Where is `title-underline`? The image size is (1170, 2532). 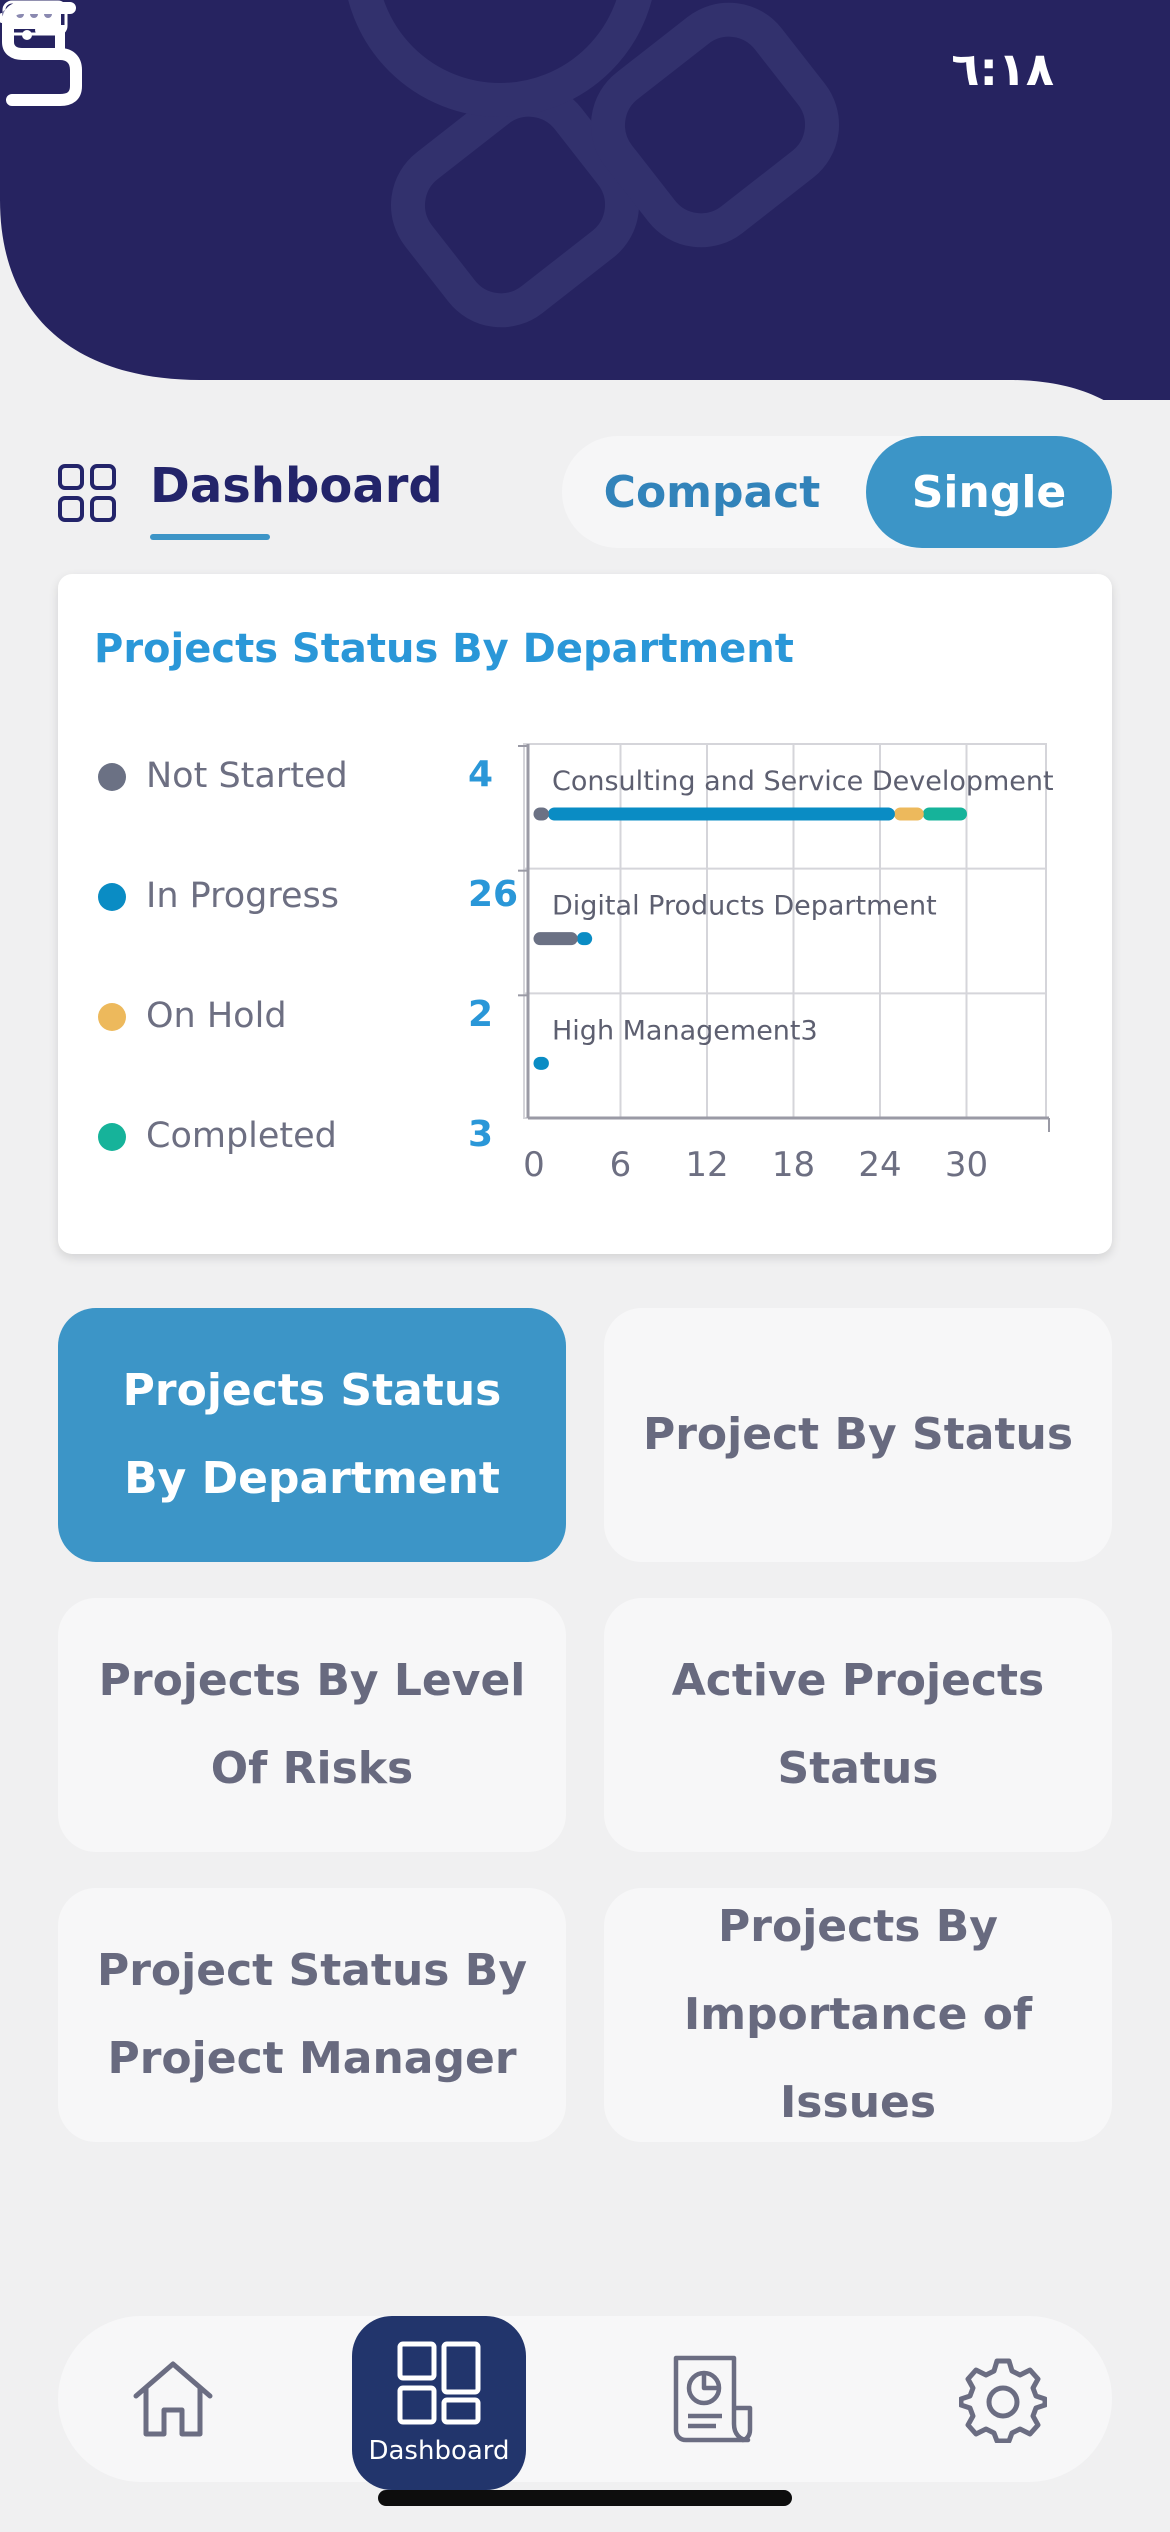
title-underline is located at coordinates (210, 537).